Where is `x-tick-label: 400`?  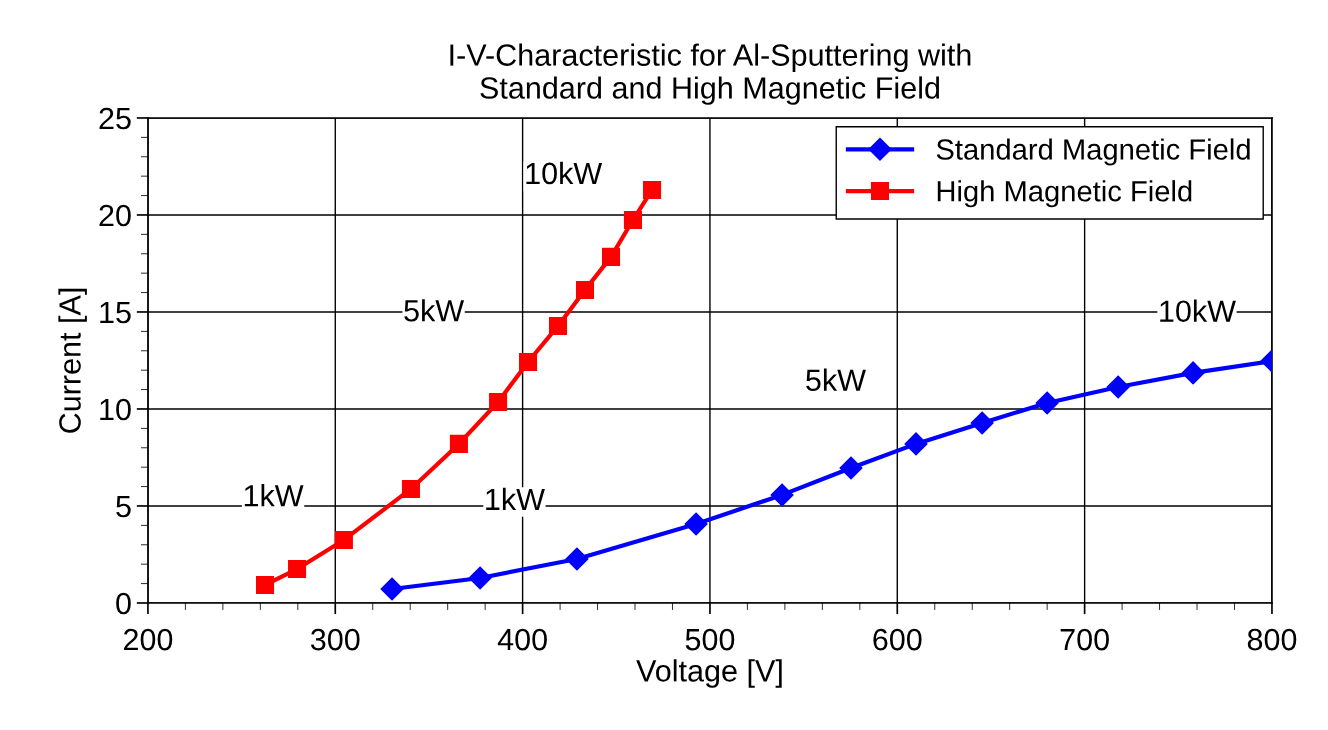
x-tick-label: 400 is located at coordinates (522, 639).